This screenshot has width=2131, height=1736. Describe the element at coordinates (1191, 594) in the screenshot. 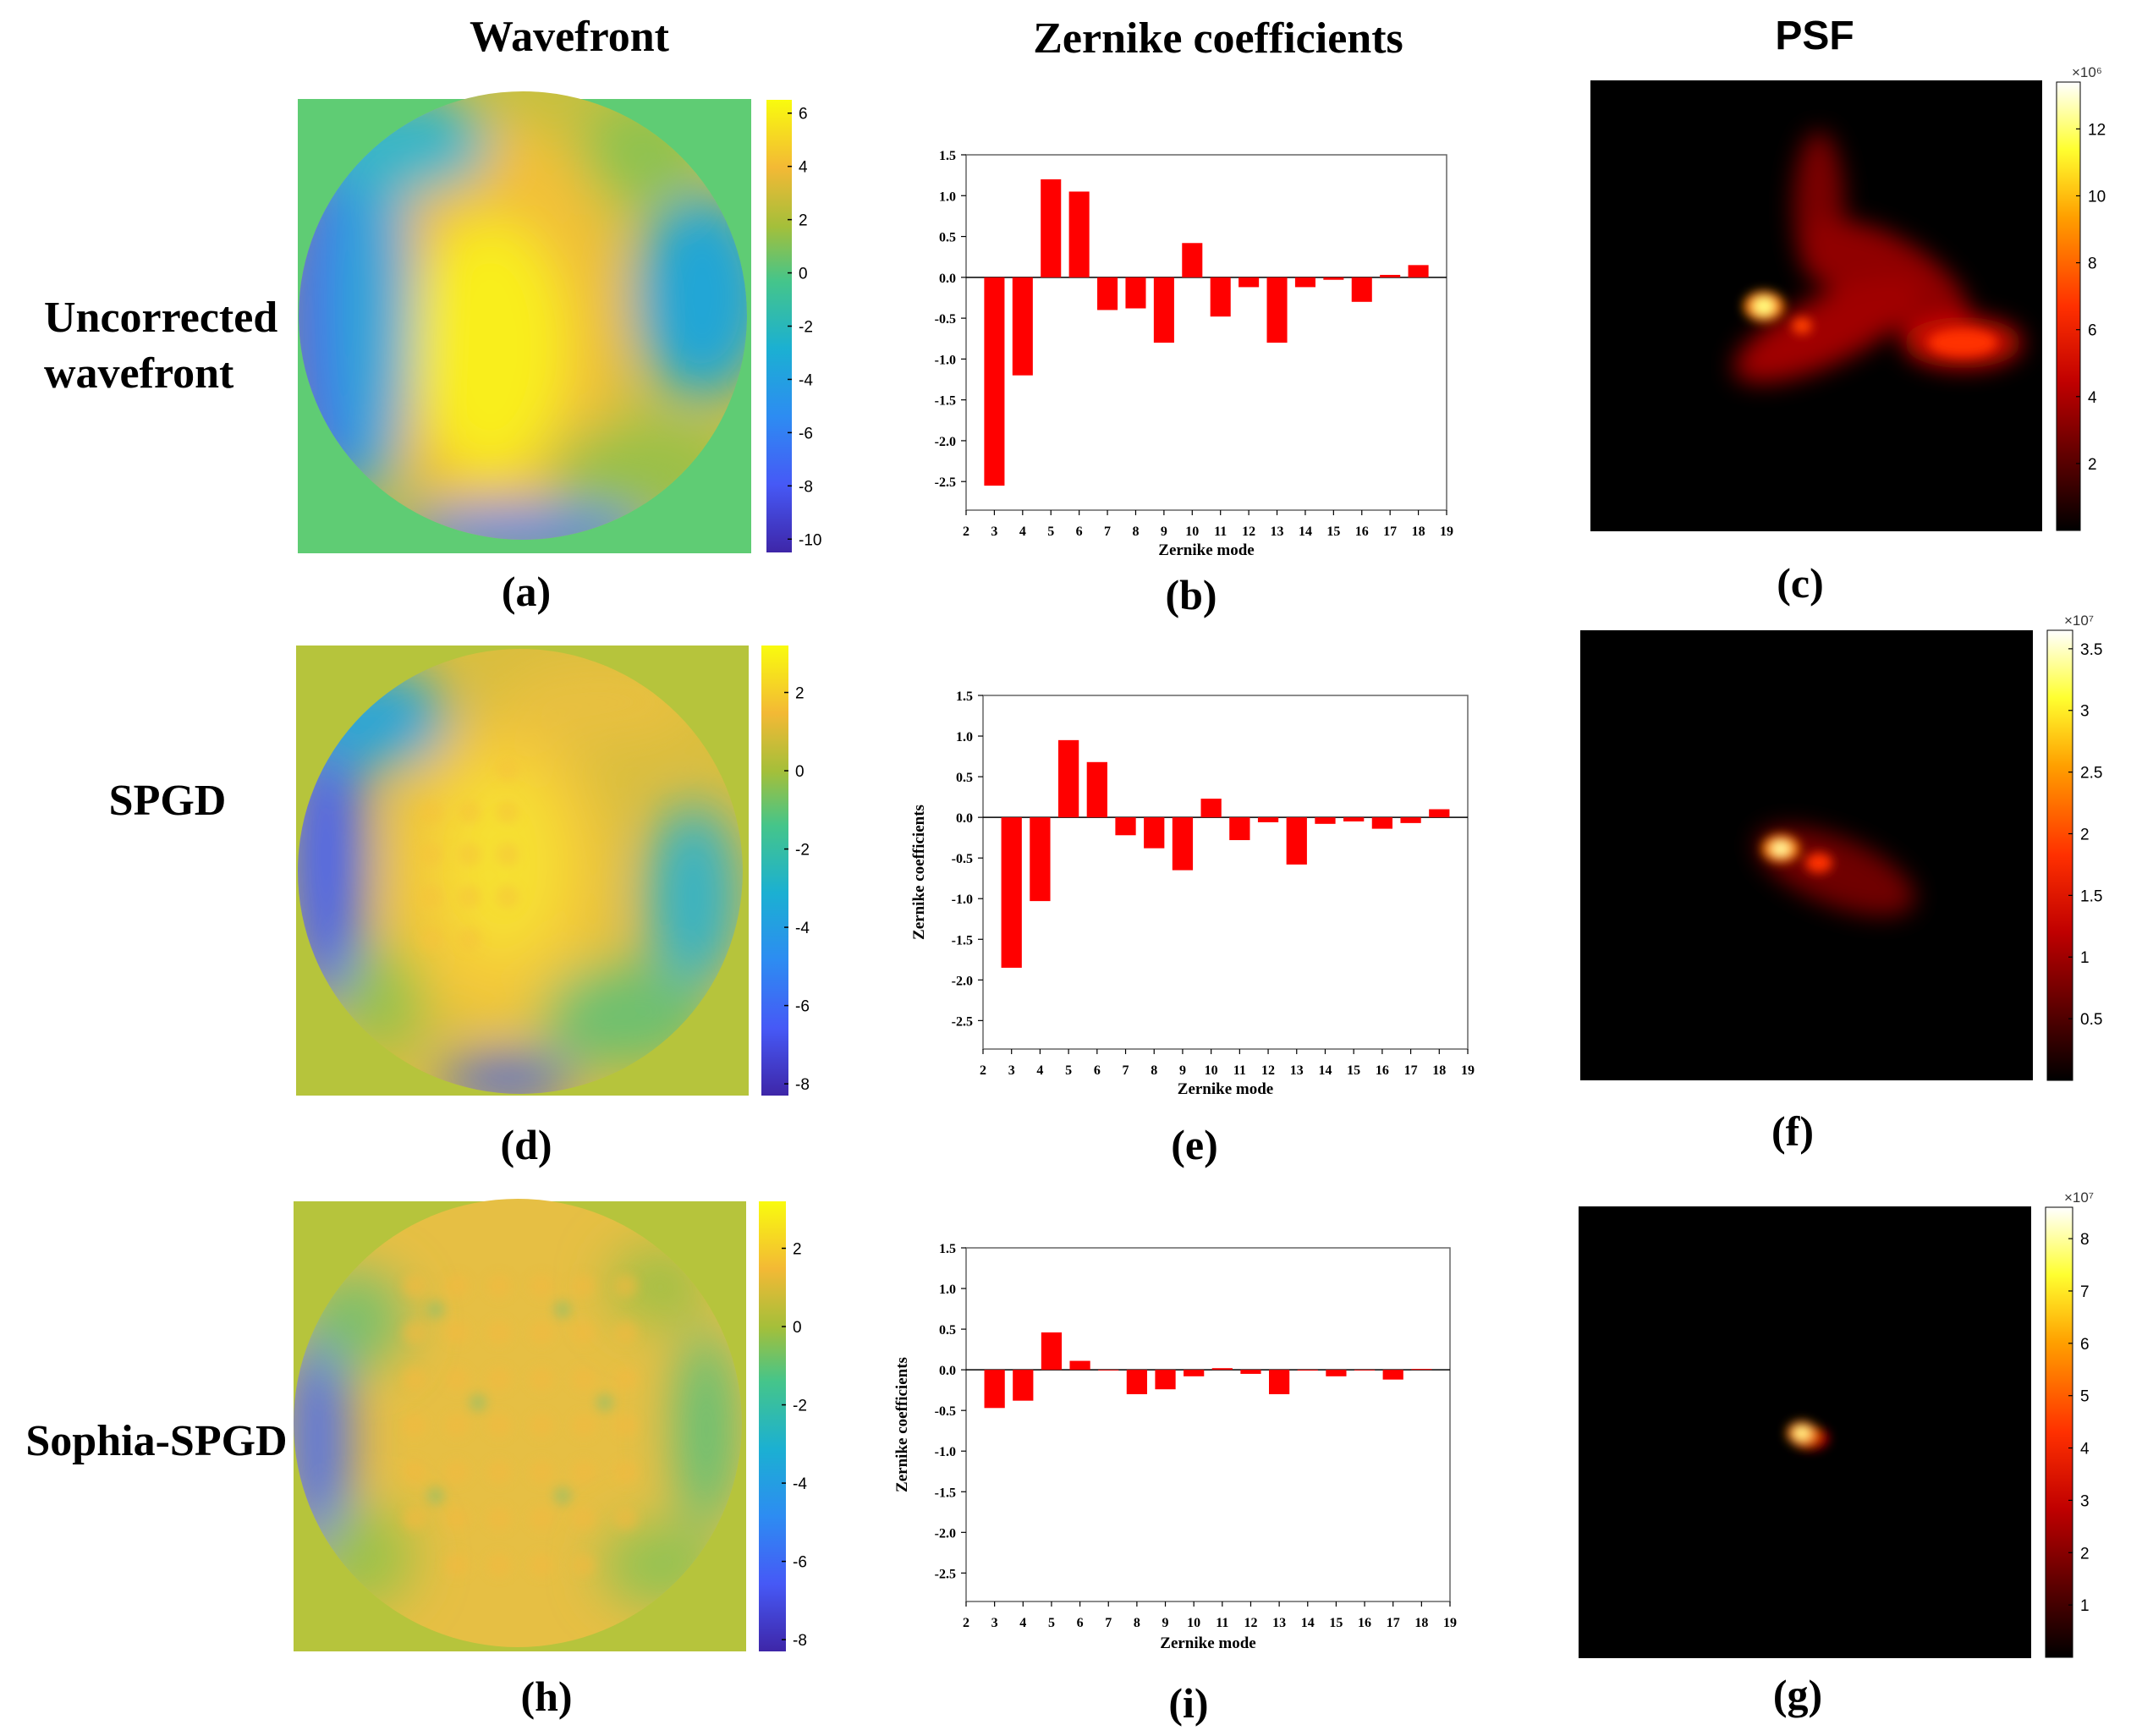

I see `panel-label-b: (b)` at that location.